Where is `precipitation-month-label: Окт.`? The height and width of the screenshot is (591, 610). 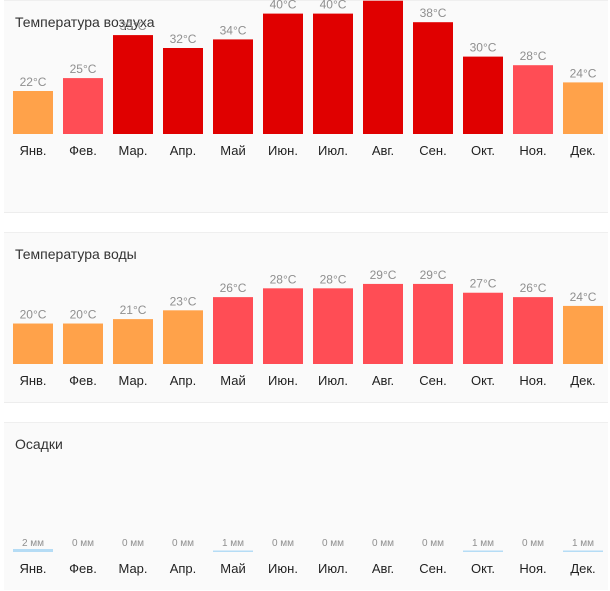
precipitation-month-label: Окт. is located at coordinates (483, 568).